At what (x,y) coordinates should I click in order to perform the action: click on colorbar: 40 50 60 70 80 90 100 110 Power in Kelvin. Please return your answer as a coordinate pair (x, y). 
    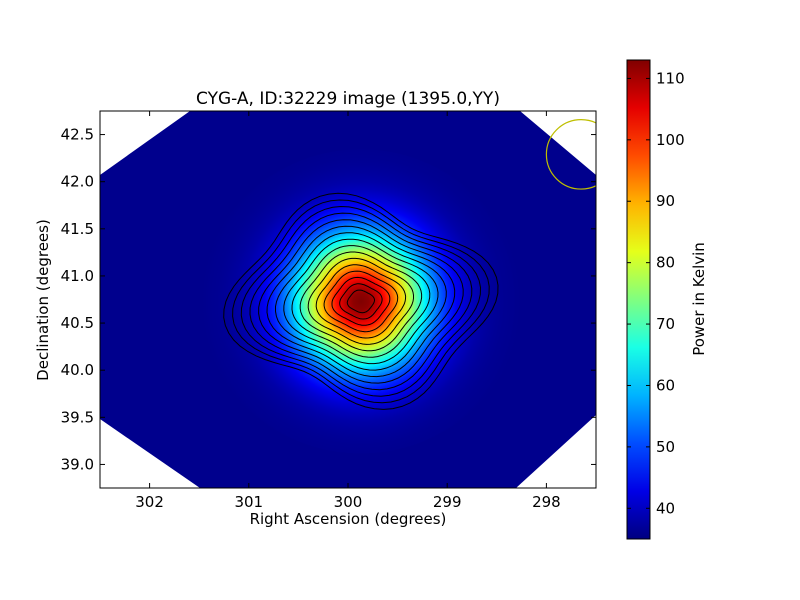
    Looking at the image, I should click on (667, 299).